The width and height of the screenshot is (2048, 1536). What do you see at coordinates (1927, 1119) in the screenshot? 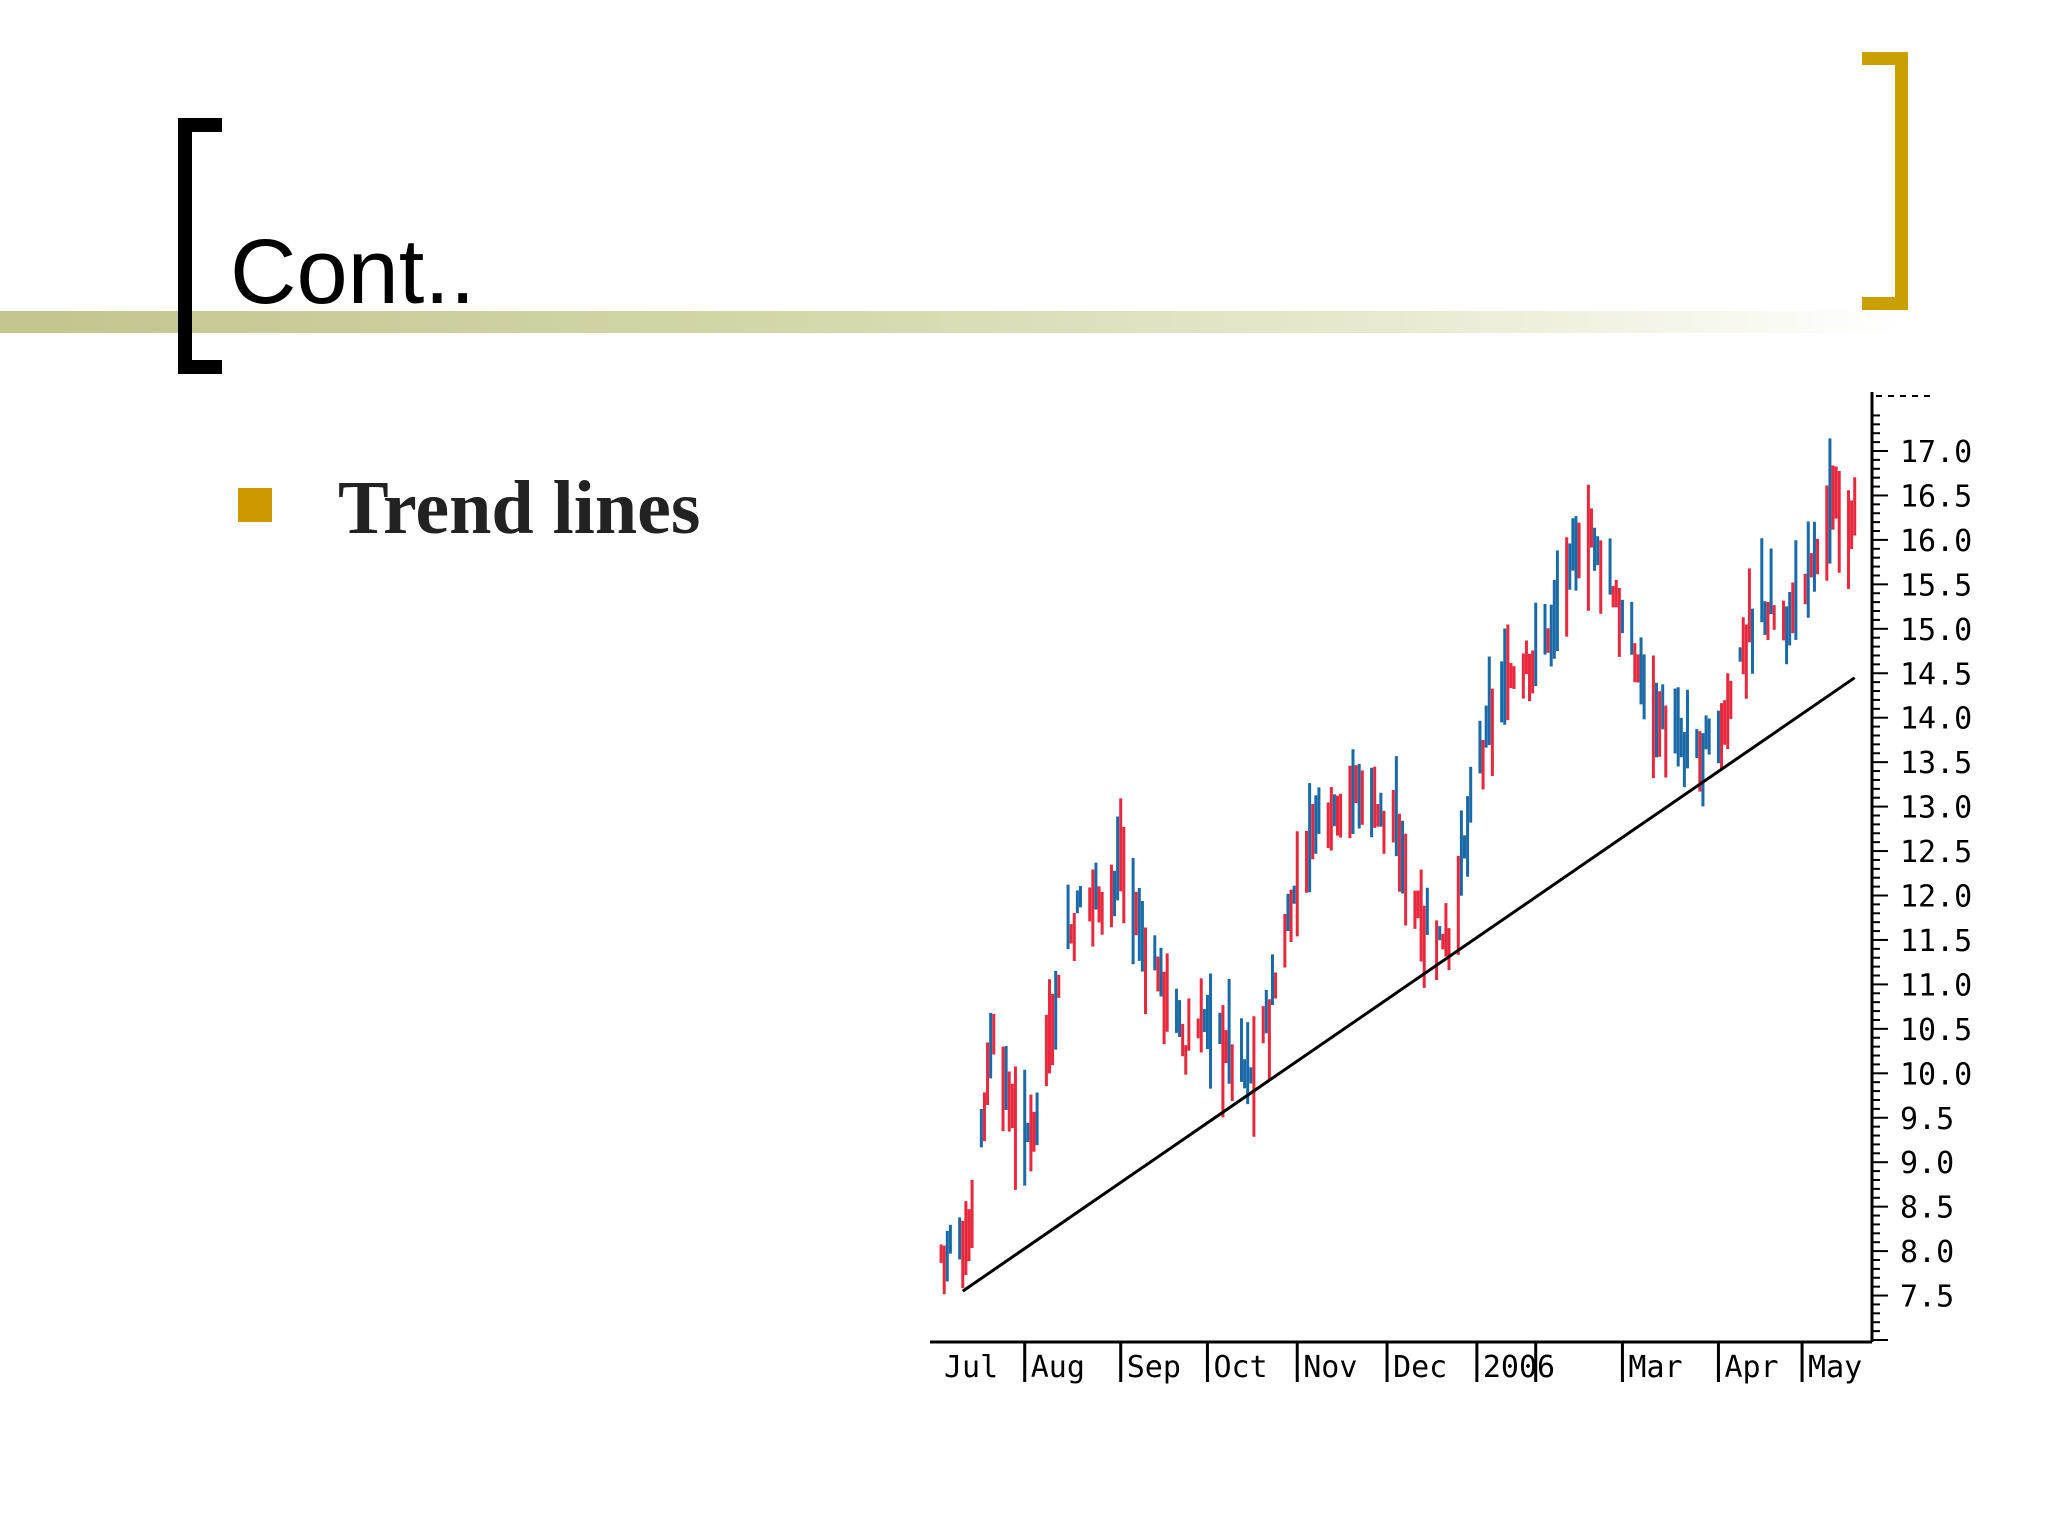
I see `y-tick-label: 9.5` at bounding box center [1927, 1119].